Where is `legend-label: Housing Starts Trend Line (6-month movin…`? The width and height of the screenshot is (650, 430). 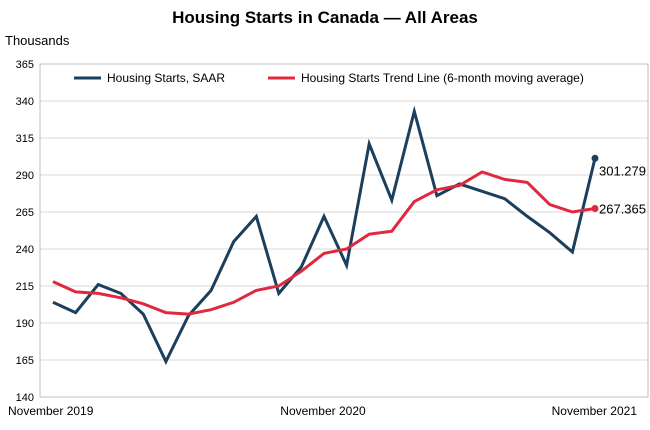
legend-label: Housing Starts Trend Line (6-month movin… is located at coordinates (442, 78).